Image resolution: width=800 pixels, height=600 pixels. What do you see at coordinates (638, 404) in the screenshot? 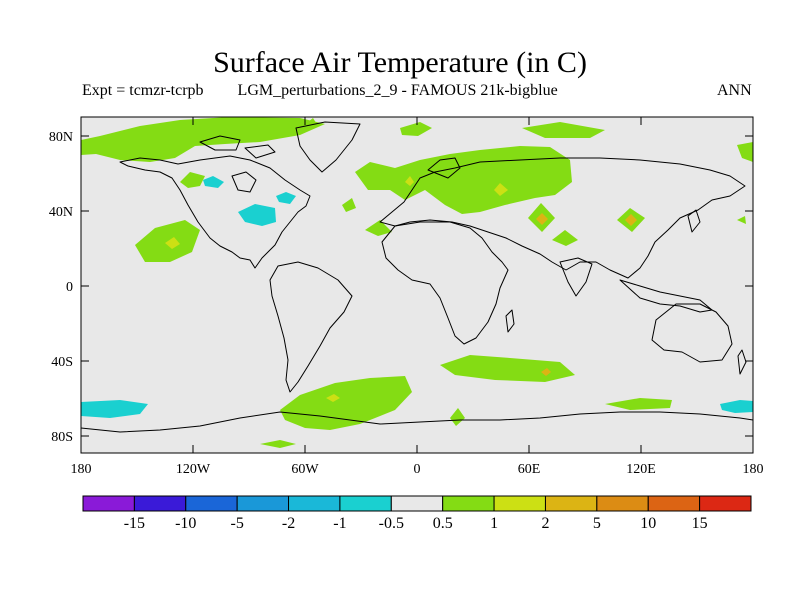
I see `region-south-indian-east` at bounding box center [638, 404].